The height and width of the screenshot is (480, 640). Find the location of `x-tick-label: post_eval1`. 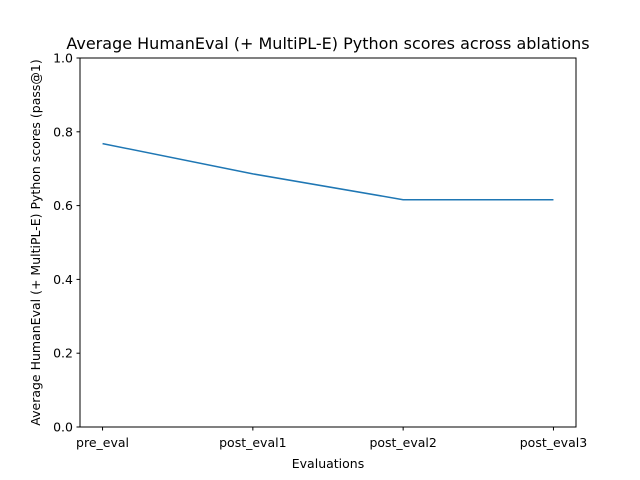

x-tick-label: post_eval1 is located at coordinates (252, 442).